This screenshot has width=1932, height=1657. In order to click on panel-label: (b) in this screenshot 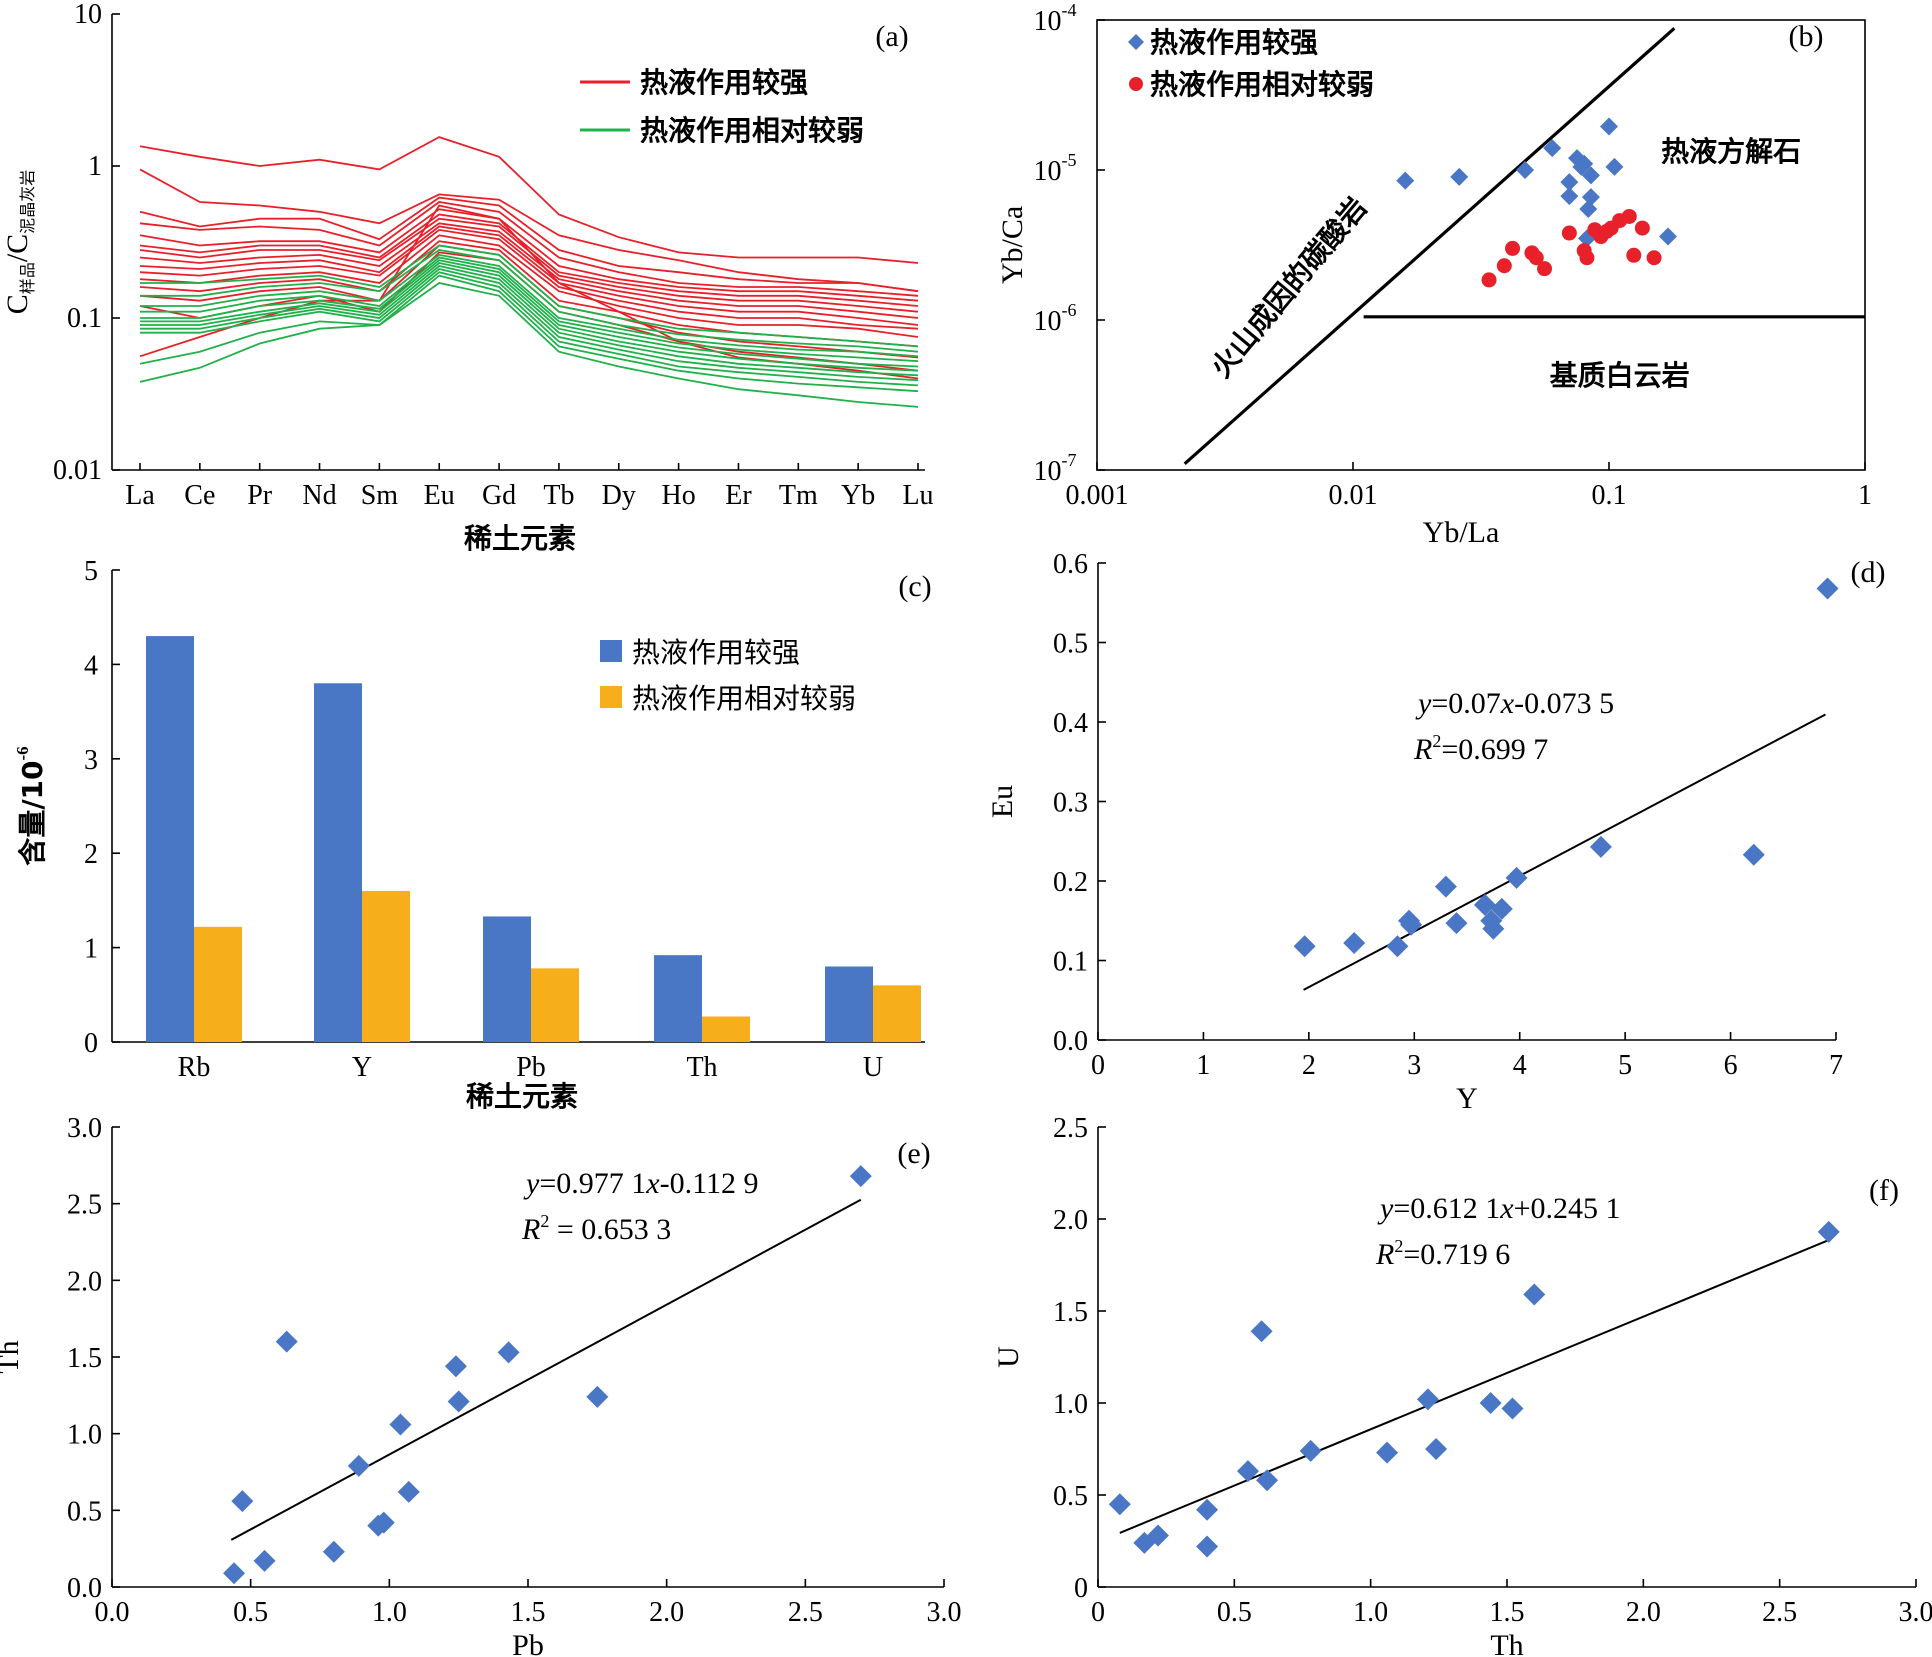, I will do `click(1806, 36)`.